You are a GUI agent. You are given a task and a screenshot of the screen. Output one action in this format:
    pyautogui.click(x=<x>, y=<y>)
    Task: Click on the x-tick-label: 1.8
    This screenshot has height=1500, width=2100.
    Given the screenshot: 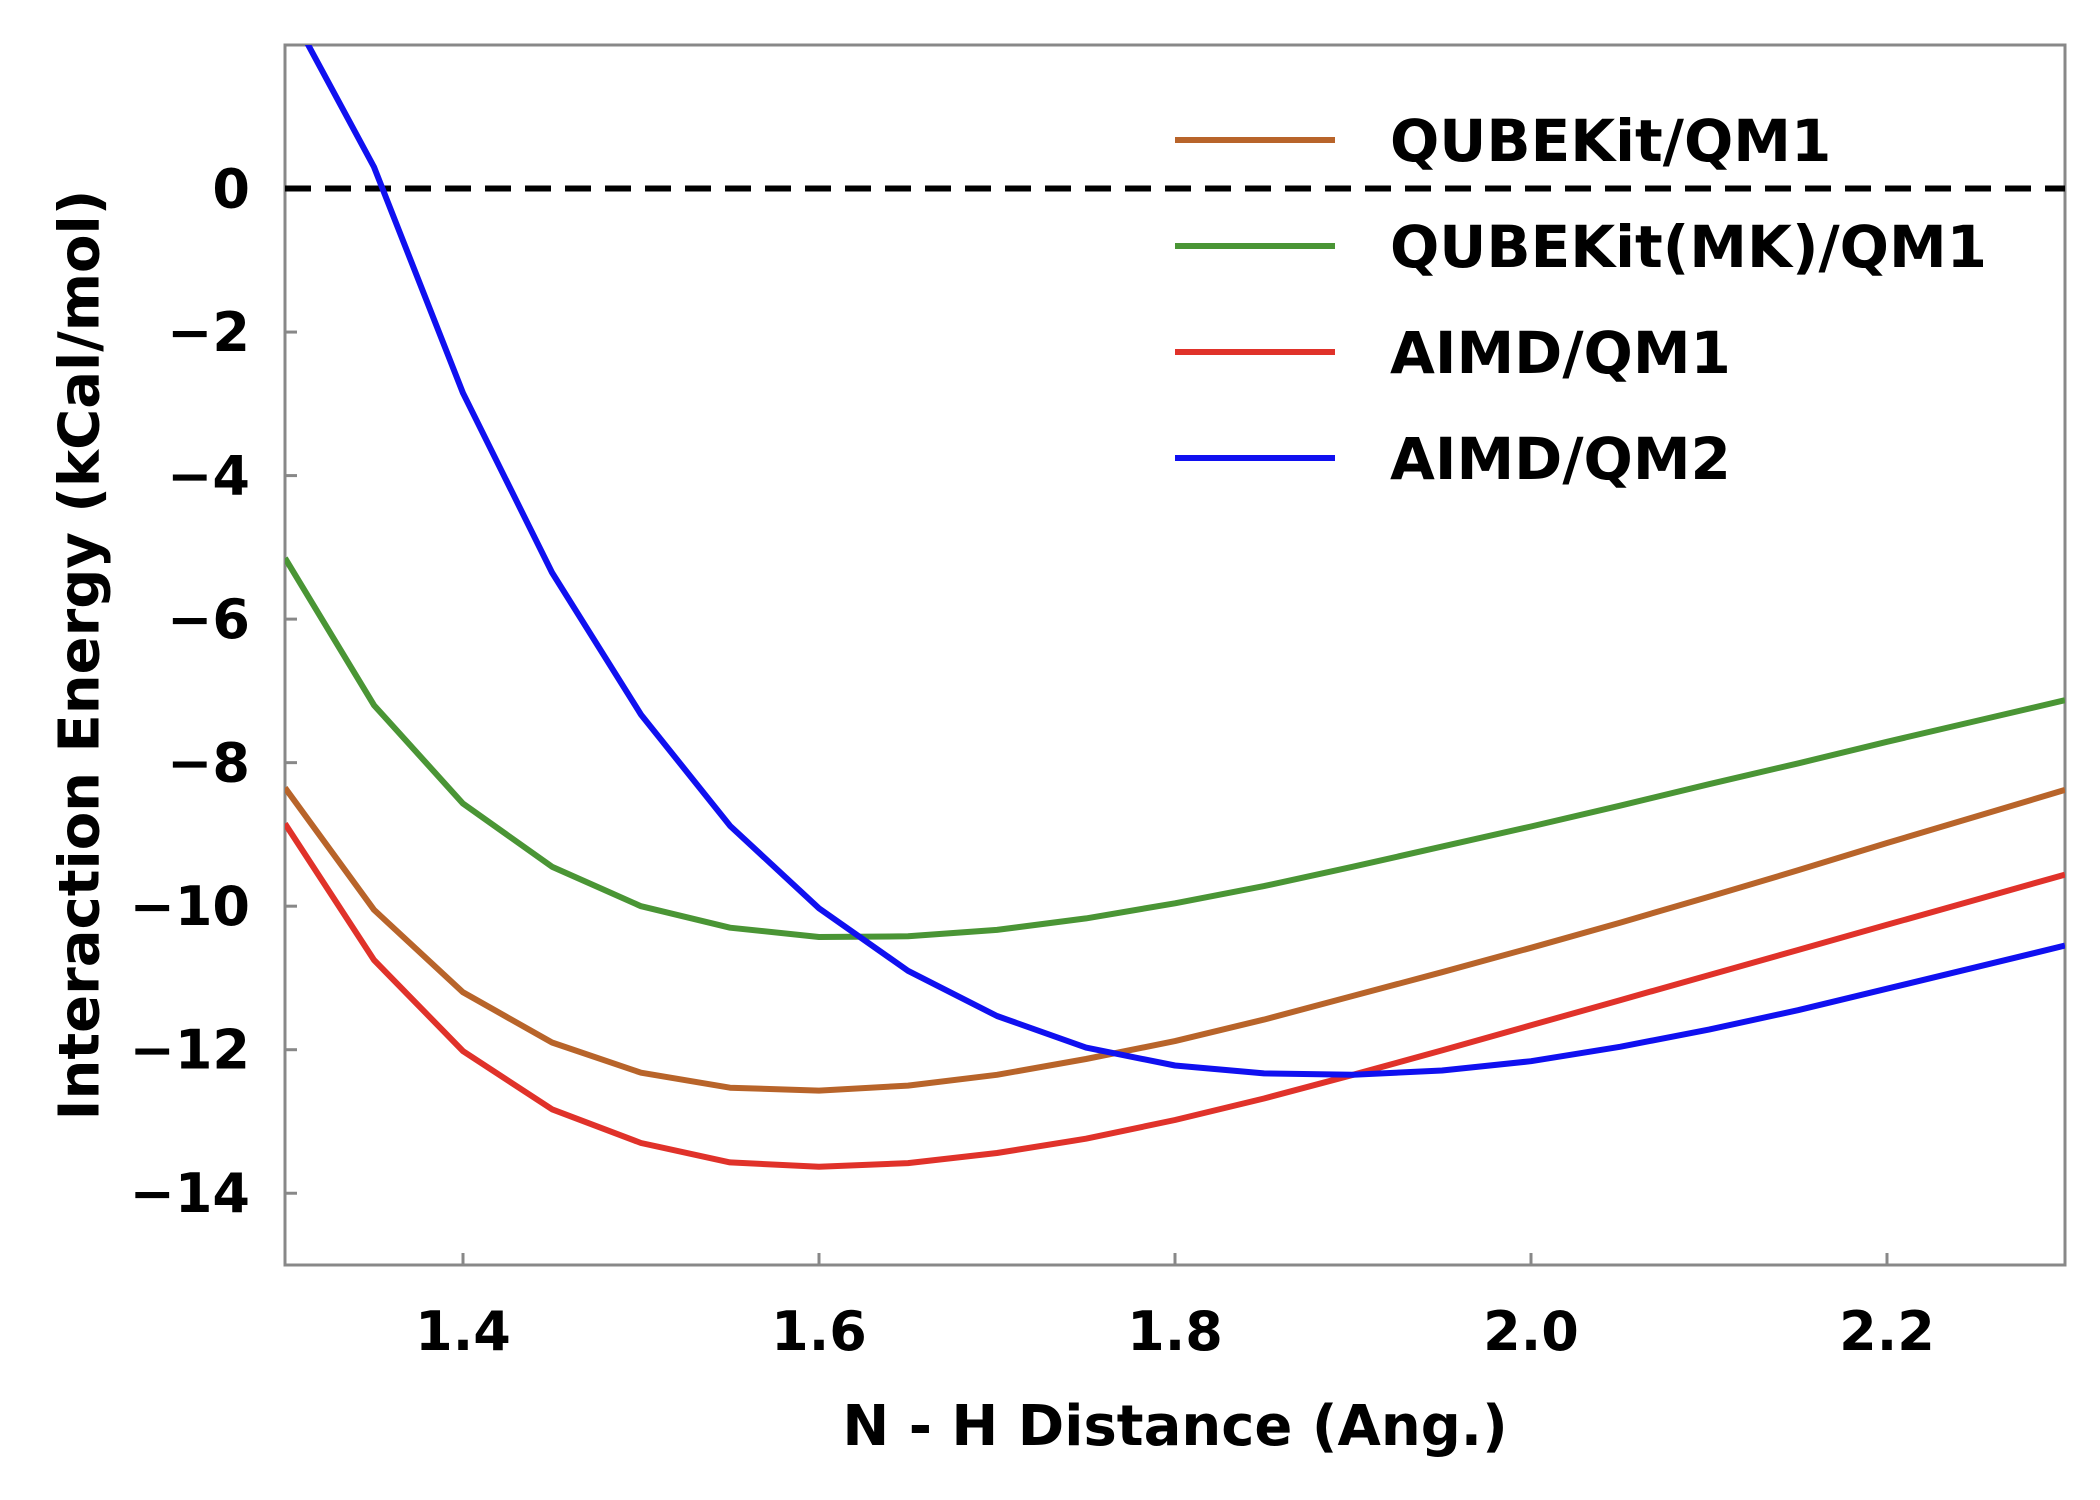 What is the action you would take?
    pyautogui.click(x=1175, y=1331)
    